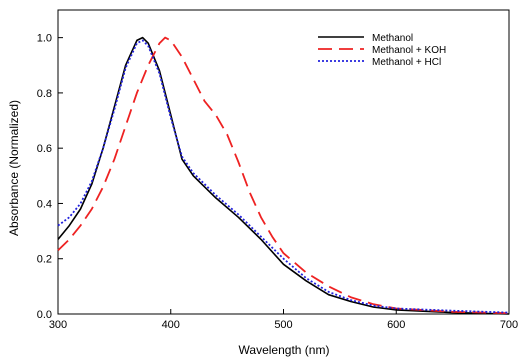 This screenshot has width=520, height=360. What do you see at coordinates (509, 325) in the screenshot?
I see `x-tick-label: 700` at bounding box center [509, 325].